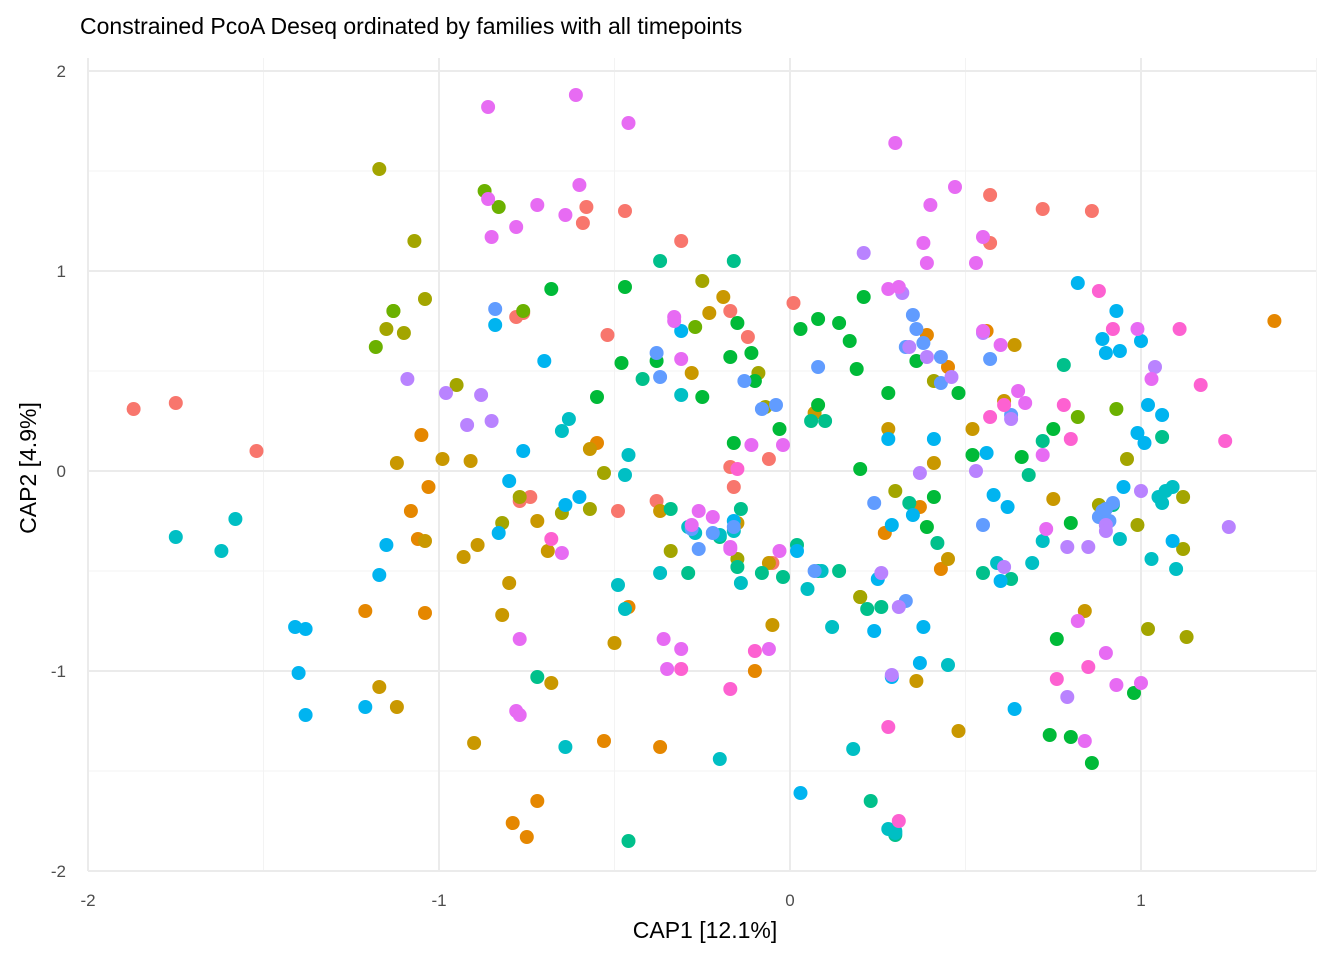 The width and height of the screenshot is (1344, 960). Describe the element at coordinates (58, 471) in the screenshot. I see `y-axis-ticks: -2 -1 0 1 2` at that location.